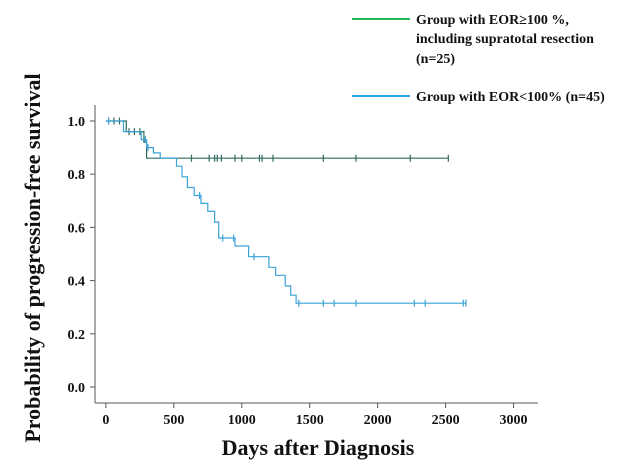 Image resolution: width=632 pixels, height=463 pixels. What do you see at coordinates (77, 282) in the screenshot?
I see `y-tick-label: 0.4` at bounding box center [77, 282].